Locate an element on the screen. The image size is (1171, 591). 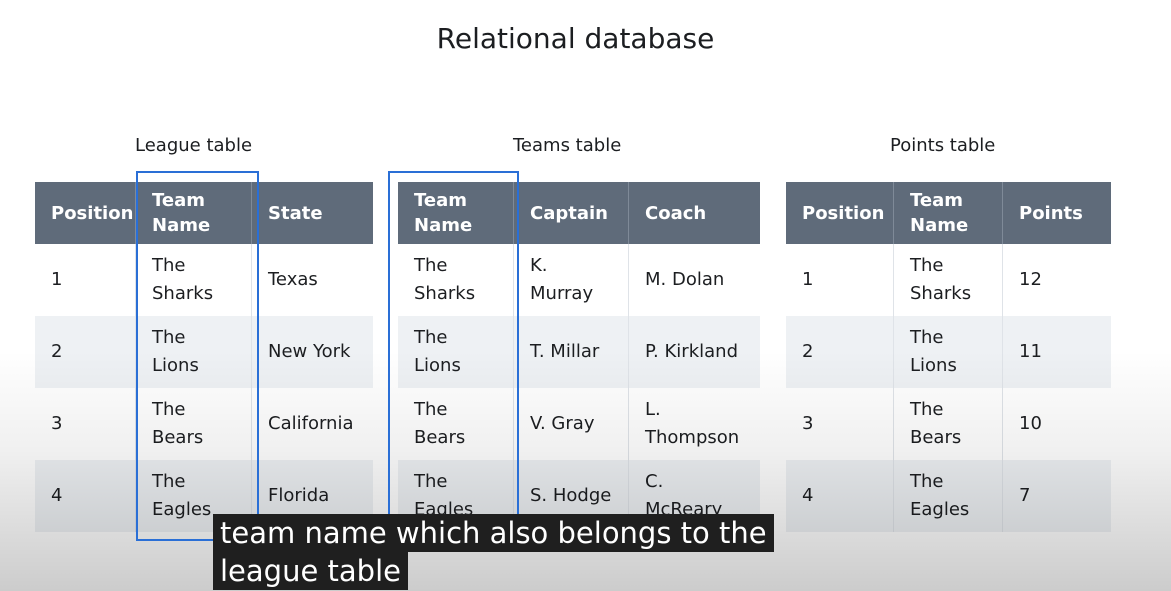
subtitle-line-2: league table is located at coordinates (310, 571).